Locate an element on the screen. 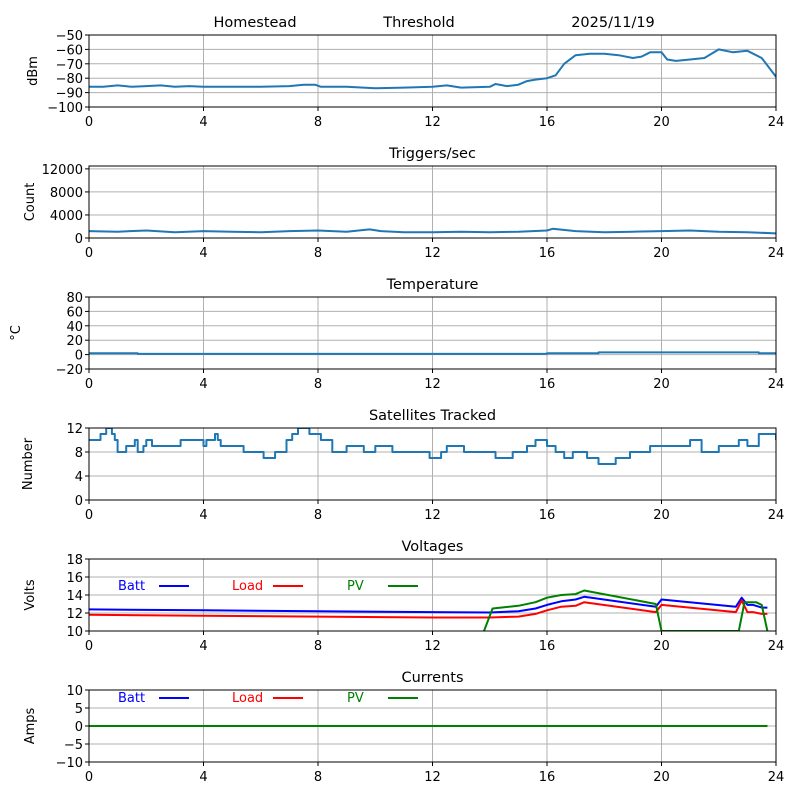 Image resolution: width=800 pixels, height=800 pixels. y-axis-label: Amps is located at coordinates (30, 725).